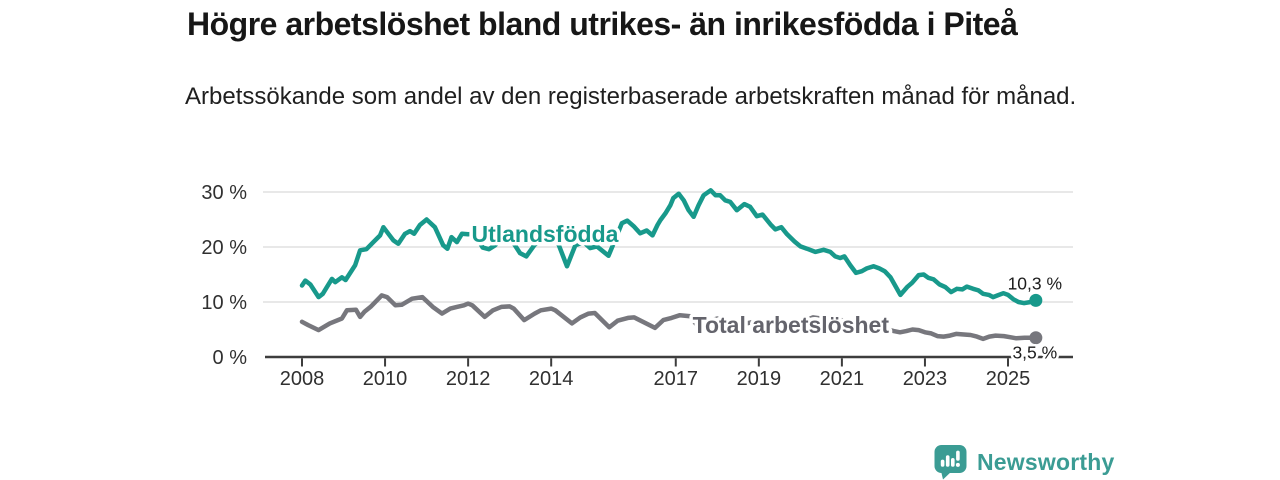 The width and height of the screenshot is (1280, 480). What do you see at coordinates (791, 325) in the screenshot?
I see `series-inline-label: Total arbetslöshet` at bounding box center [791, 325].